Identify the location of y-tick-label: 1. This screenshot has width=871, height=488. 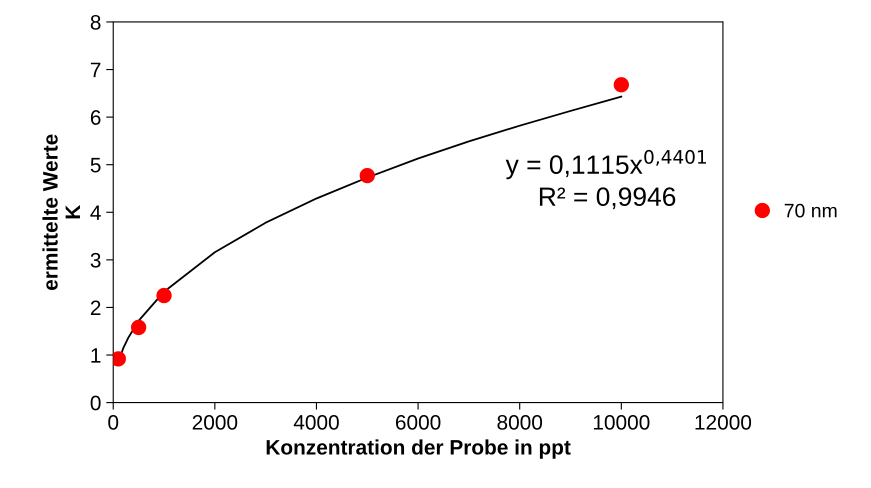
(95, 355).